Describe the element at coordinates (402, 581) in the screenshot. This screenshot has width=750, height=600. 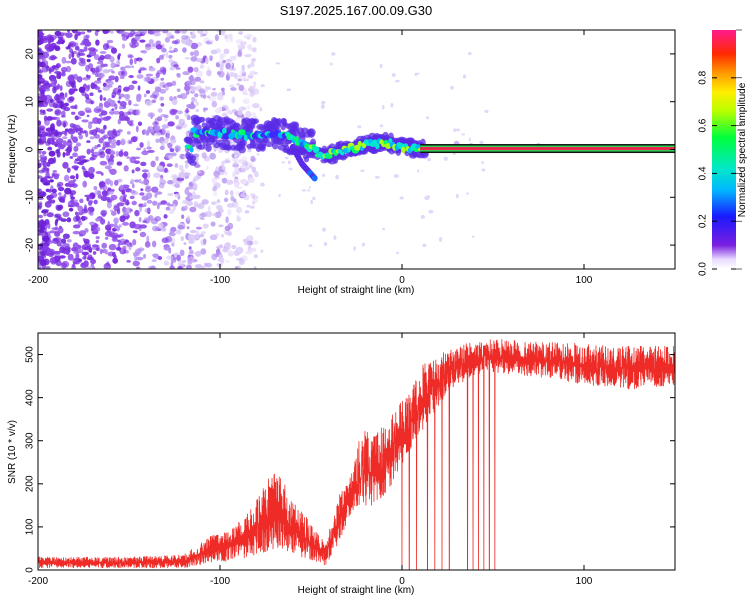
I see `snr-x-tick-label: 0` at that location.